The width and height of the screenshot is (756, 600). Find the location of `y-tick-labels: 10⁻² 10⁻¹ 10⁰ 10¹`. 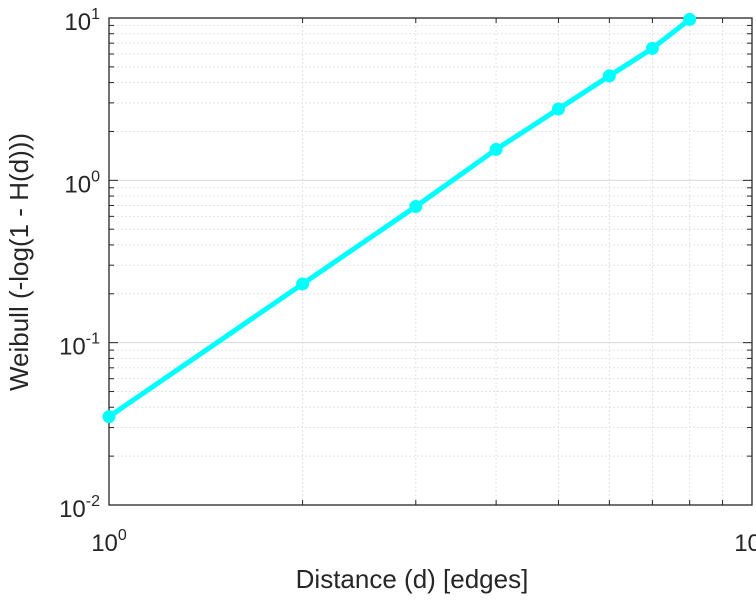

y-tick-labels: 10⁻² 10⁻¹ 10⁰ 10¹ is located at coordinates (79, 264).